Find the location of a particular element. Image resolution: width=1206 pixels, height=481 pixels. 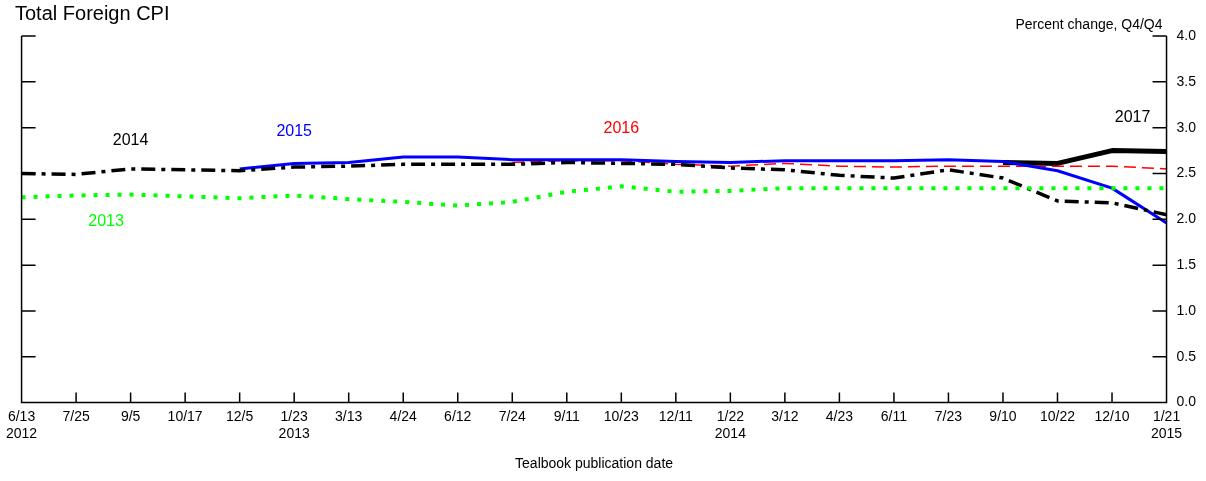

y-tick-label: 0.5 is located at coordinates (1186, 355).